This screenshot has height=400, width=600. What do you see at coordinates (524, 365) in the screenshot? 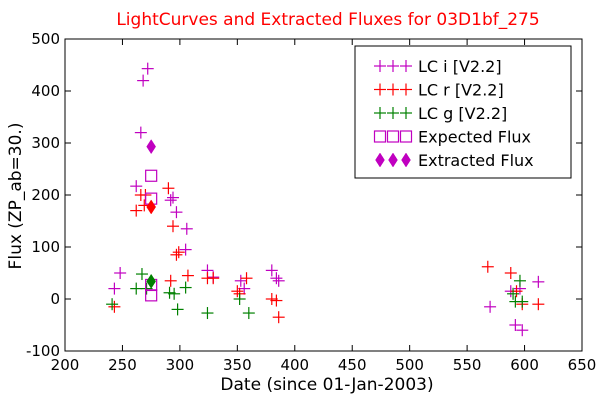
I see `x-tick-label: 600` at bounding box center [524, 365].